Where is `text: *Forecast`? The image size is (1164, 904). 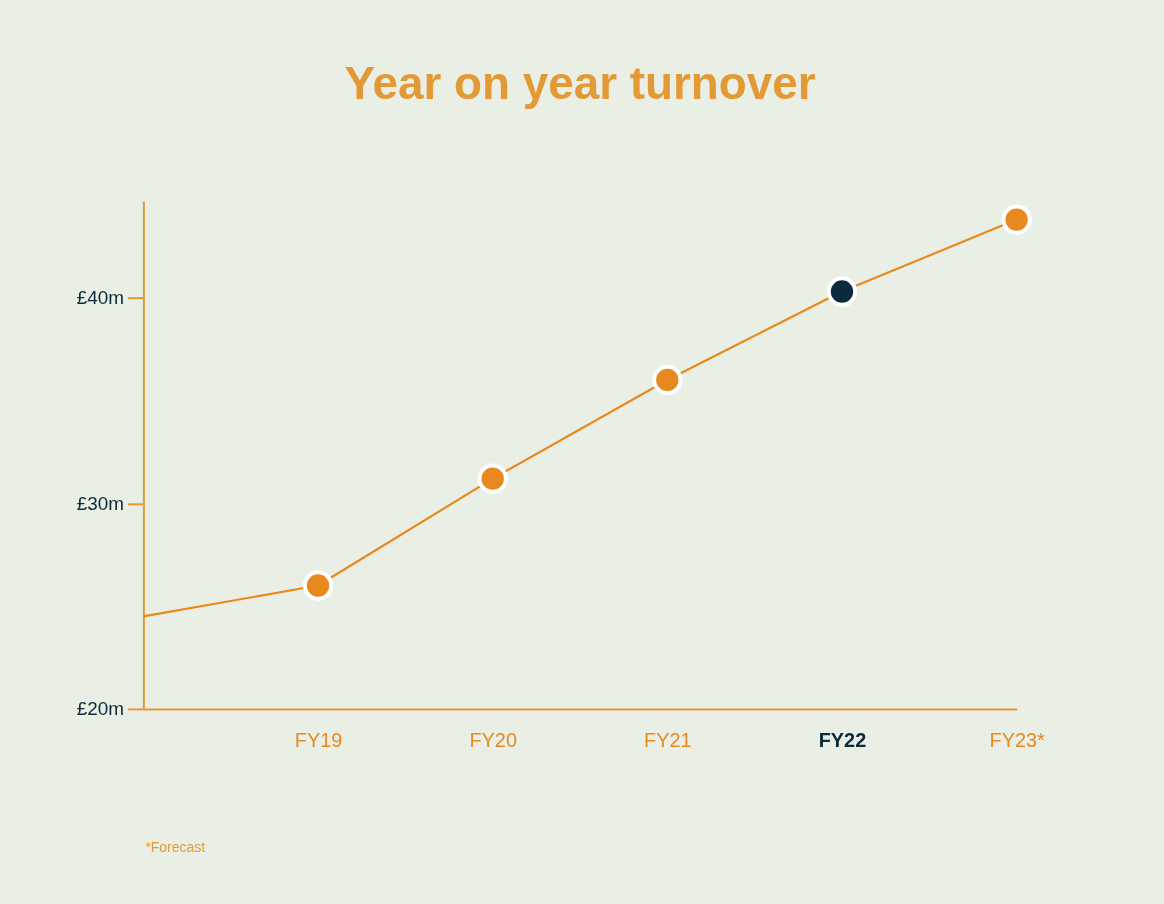
text: *Forecast is located at coordinates (175, 847).